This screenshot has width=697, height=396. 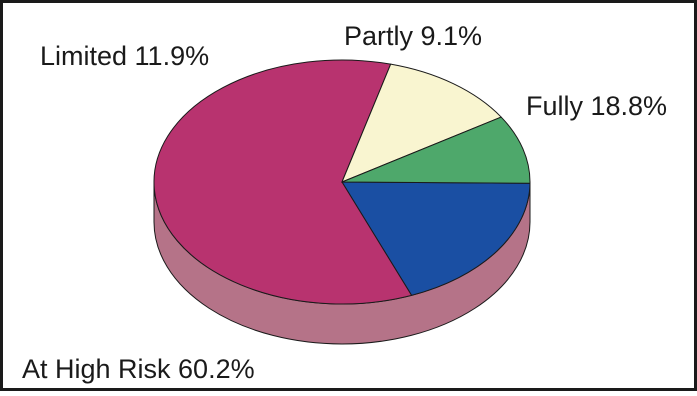 What do you see at coordinates (124, 56) in the screenshot?
I see `slice-label-limited: Limited 11.9%` at bounding box center [124, 56].